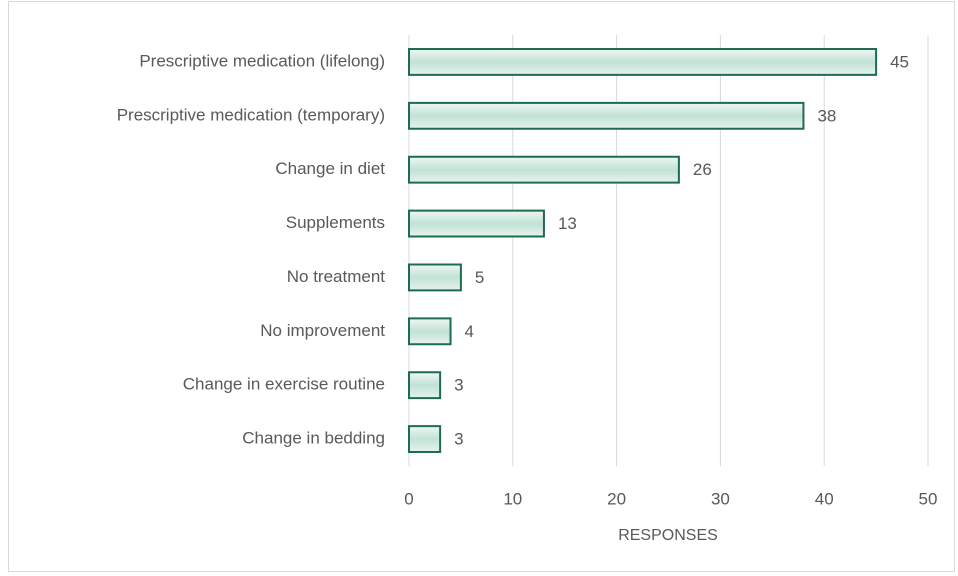  What do you see at coordinates (262, 60) in the screenshot?
I see `y-tick-label: Prescriptive medication (lifelong)` at bounding box center [262, 60].